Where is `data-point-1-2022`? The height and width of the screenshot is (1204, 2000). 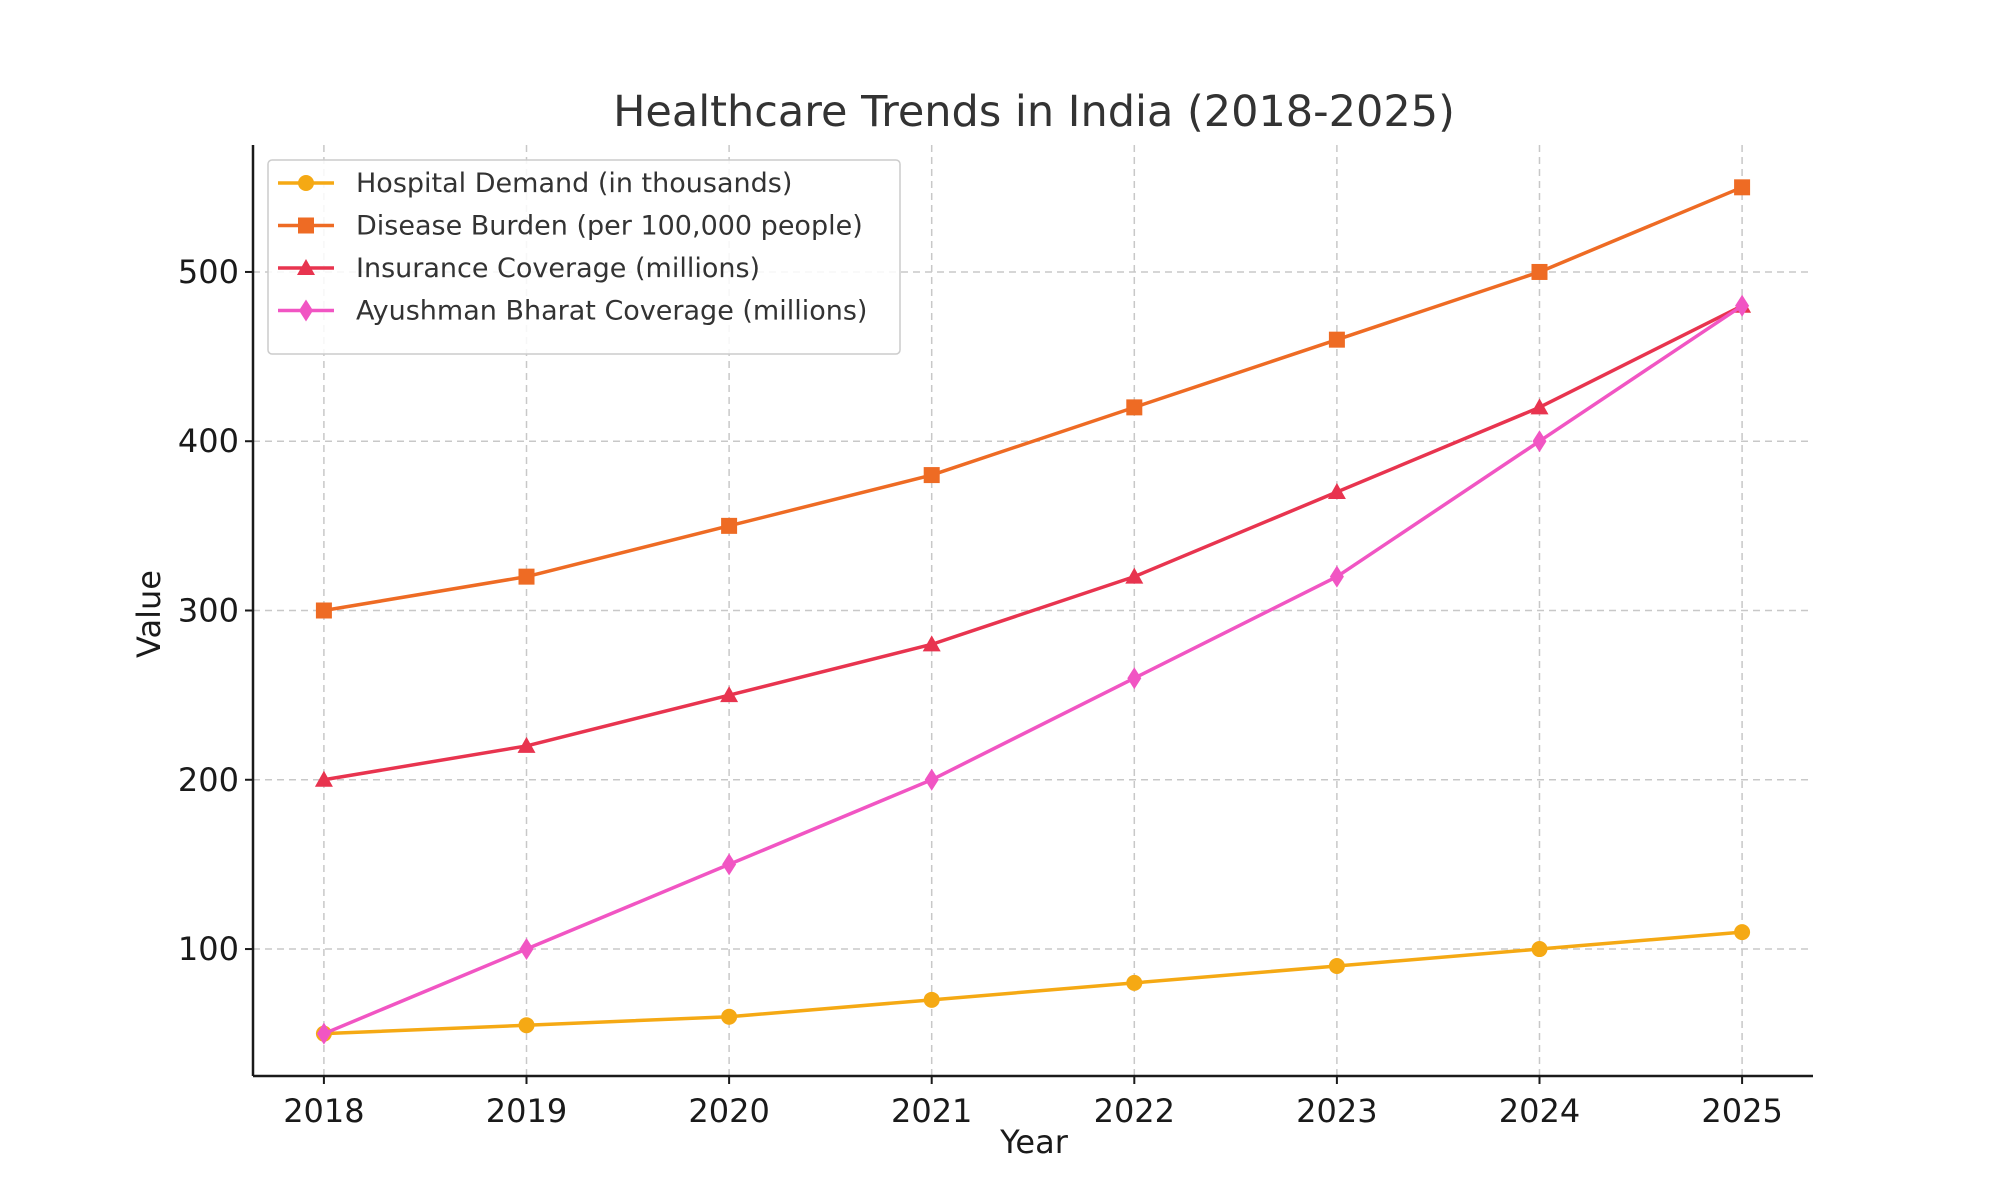
data-point-1-2022 is located at coordinates (1134, 407).